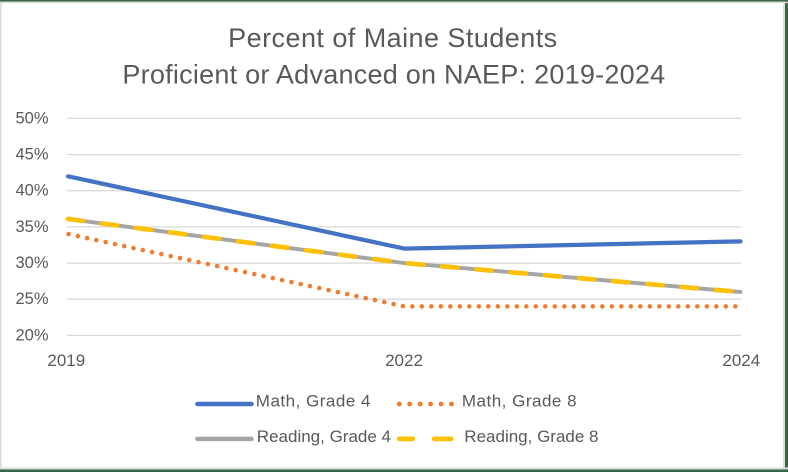 The image size is (788, 472). Describe the element at coordinates (31, 335) in the screenshot. I see `svg-text: 20%` at that location.